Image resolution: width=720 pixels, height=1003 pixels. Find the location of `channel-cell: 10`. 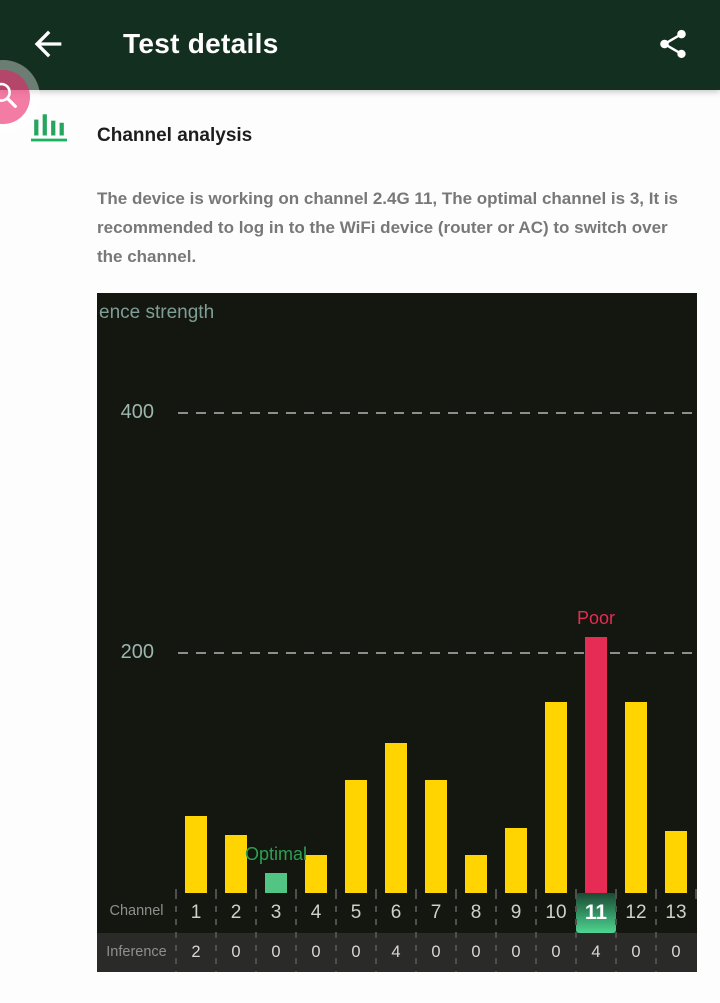

channel-cell: 10 is located at coordinates (556, 912).